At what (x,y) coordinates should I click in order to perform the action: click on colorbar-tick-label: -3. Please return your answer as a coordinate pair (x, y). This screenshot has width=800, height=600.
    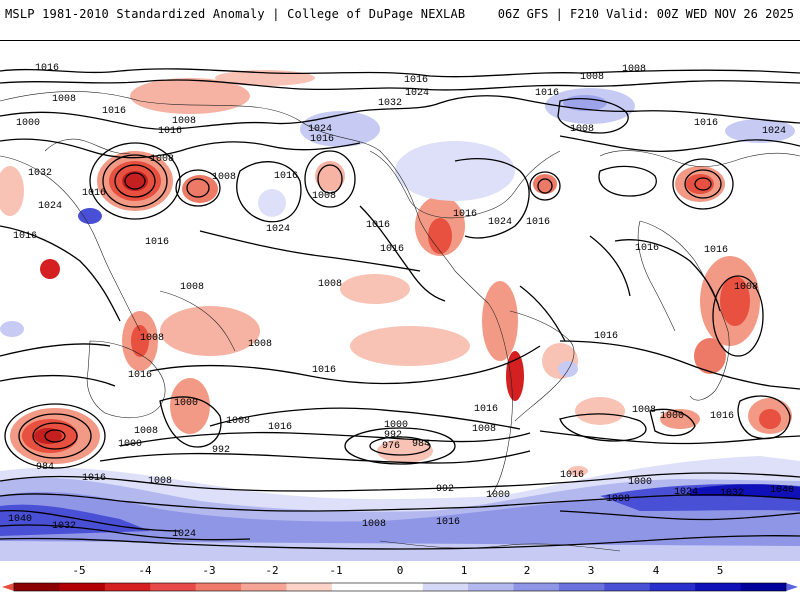
    Looking at the image, I should click on (209, 570).